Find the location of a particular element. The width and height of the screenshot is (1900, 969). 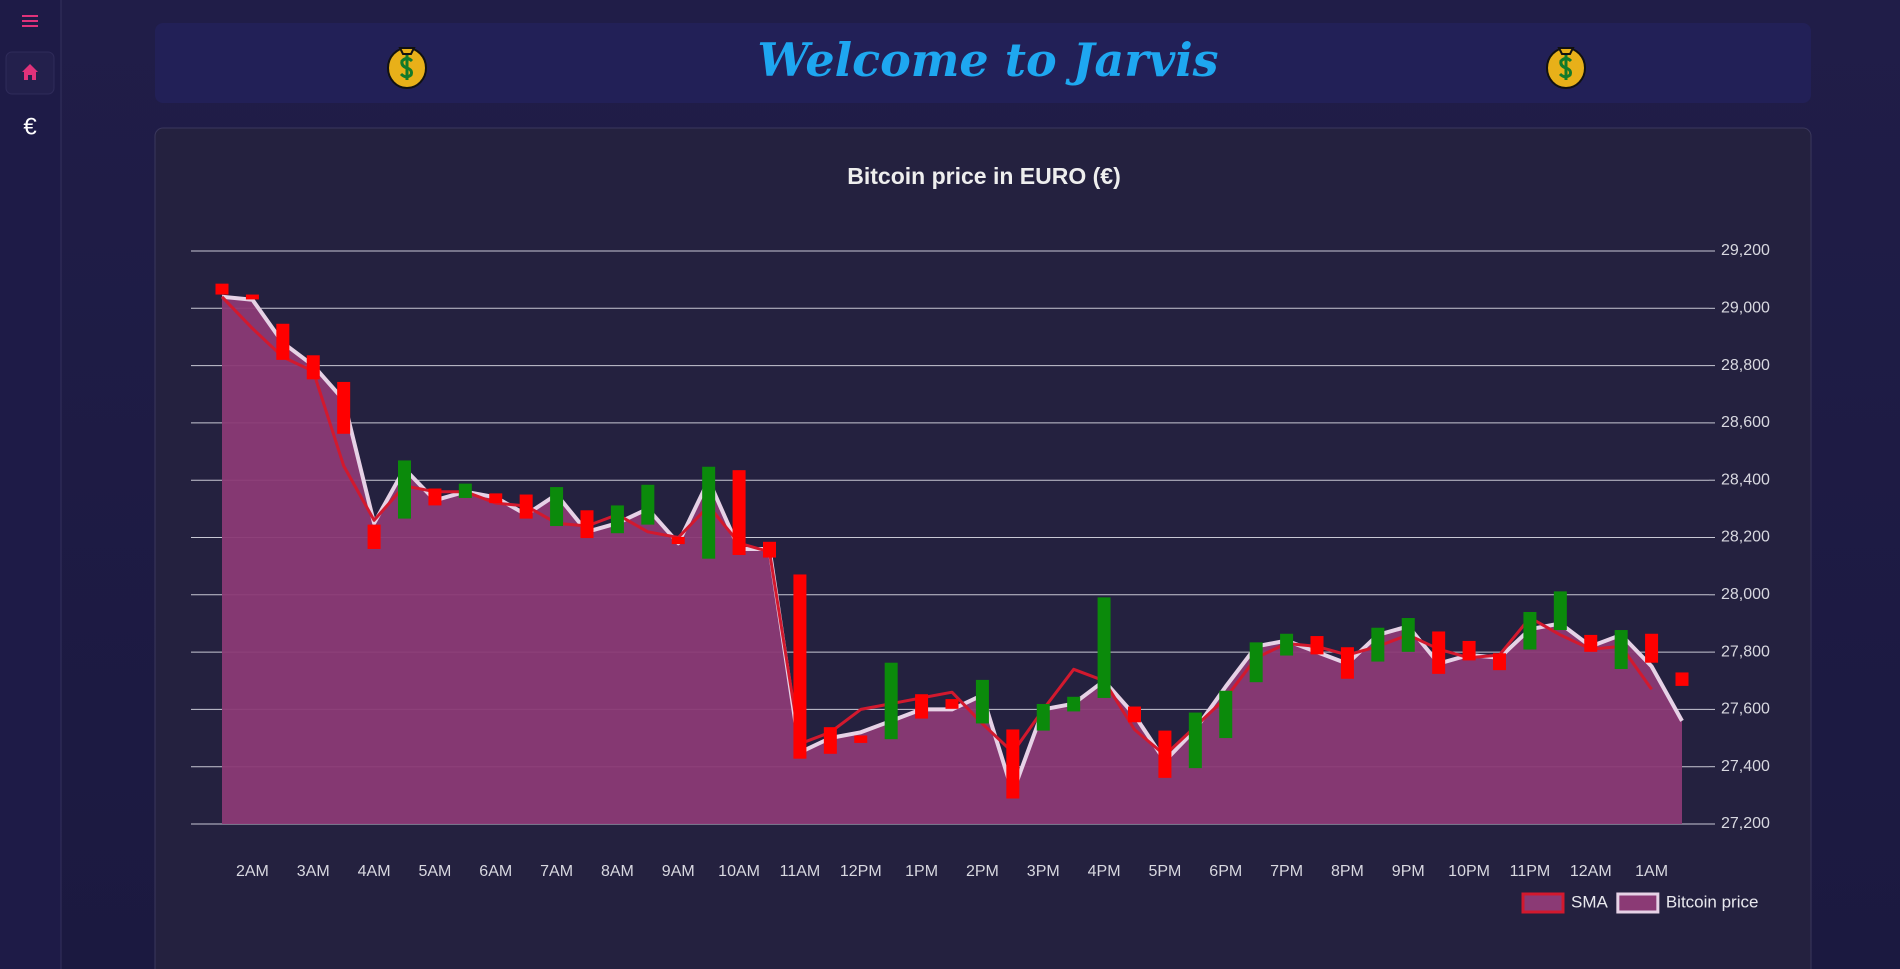

header is located at coordinates (983, 63).